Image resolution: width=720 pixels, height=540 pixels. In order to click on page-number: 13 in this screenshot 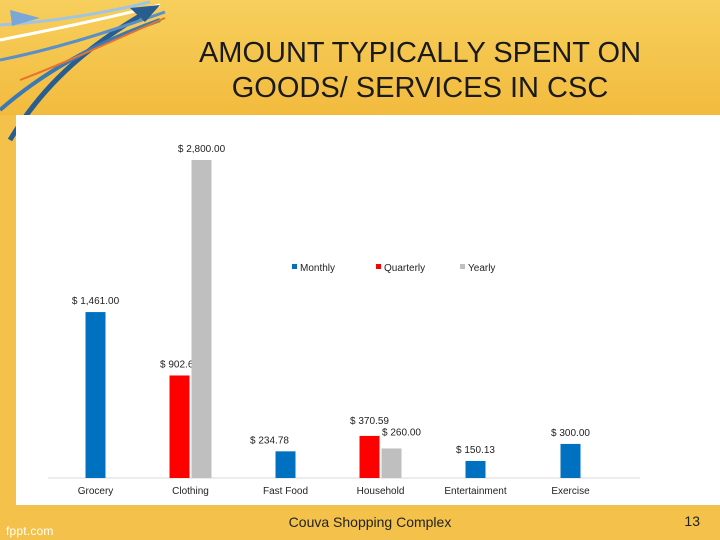, I will do `click(692, 521)`.